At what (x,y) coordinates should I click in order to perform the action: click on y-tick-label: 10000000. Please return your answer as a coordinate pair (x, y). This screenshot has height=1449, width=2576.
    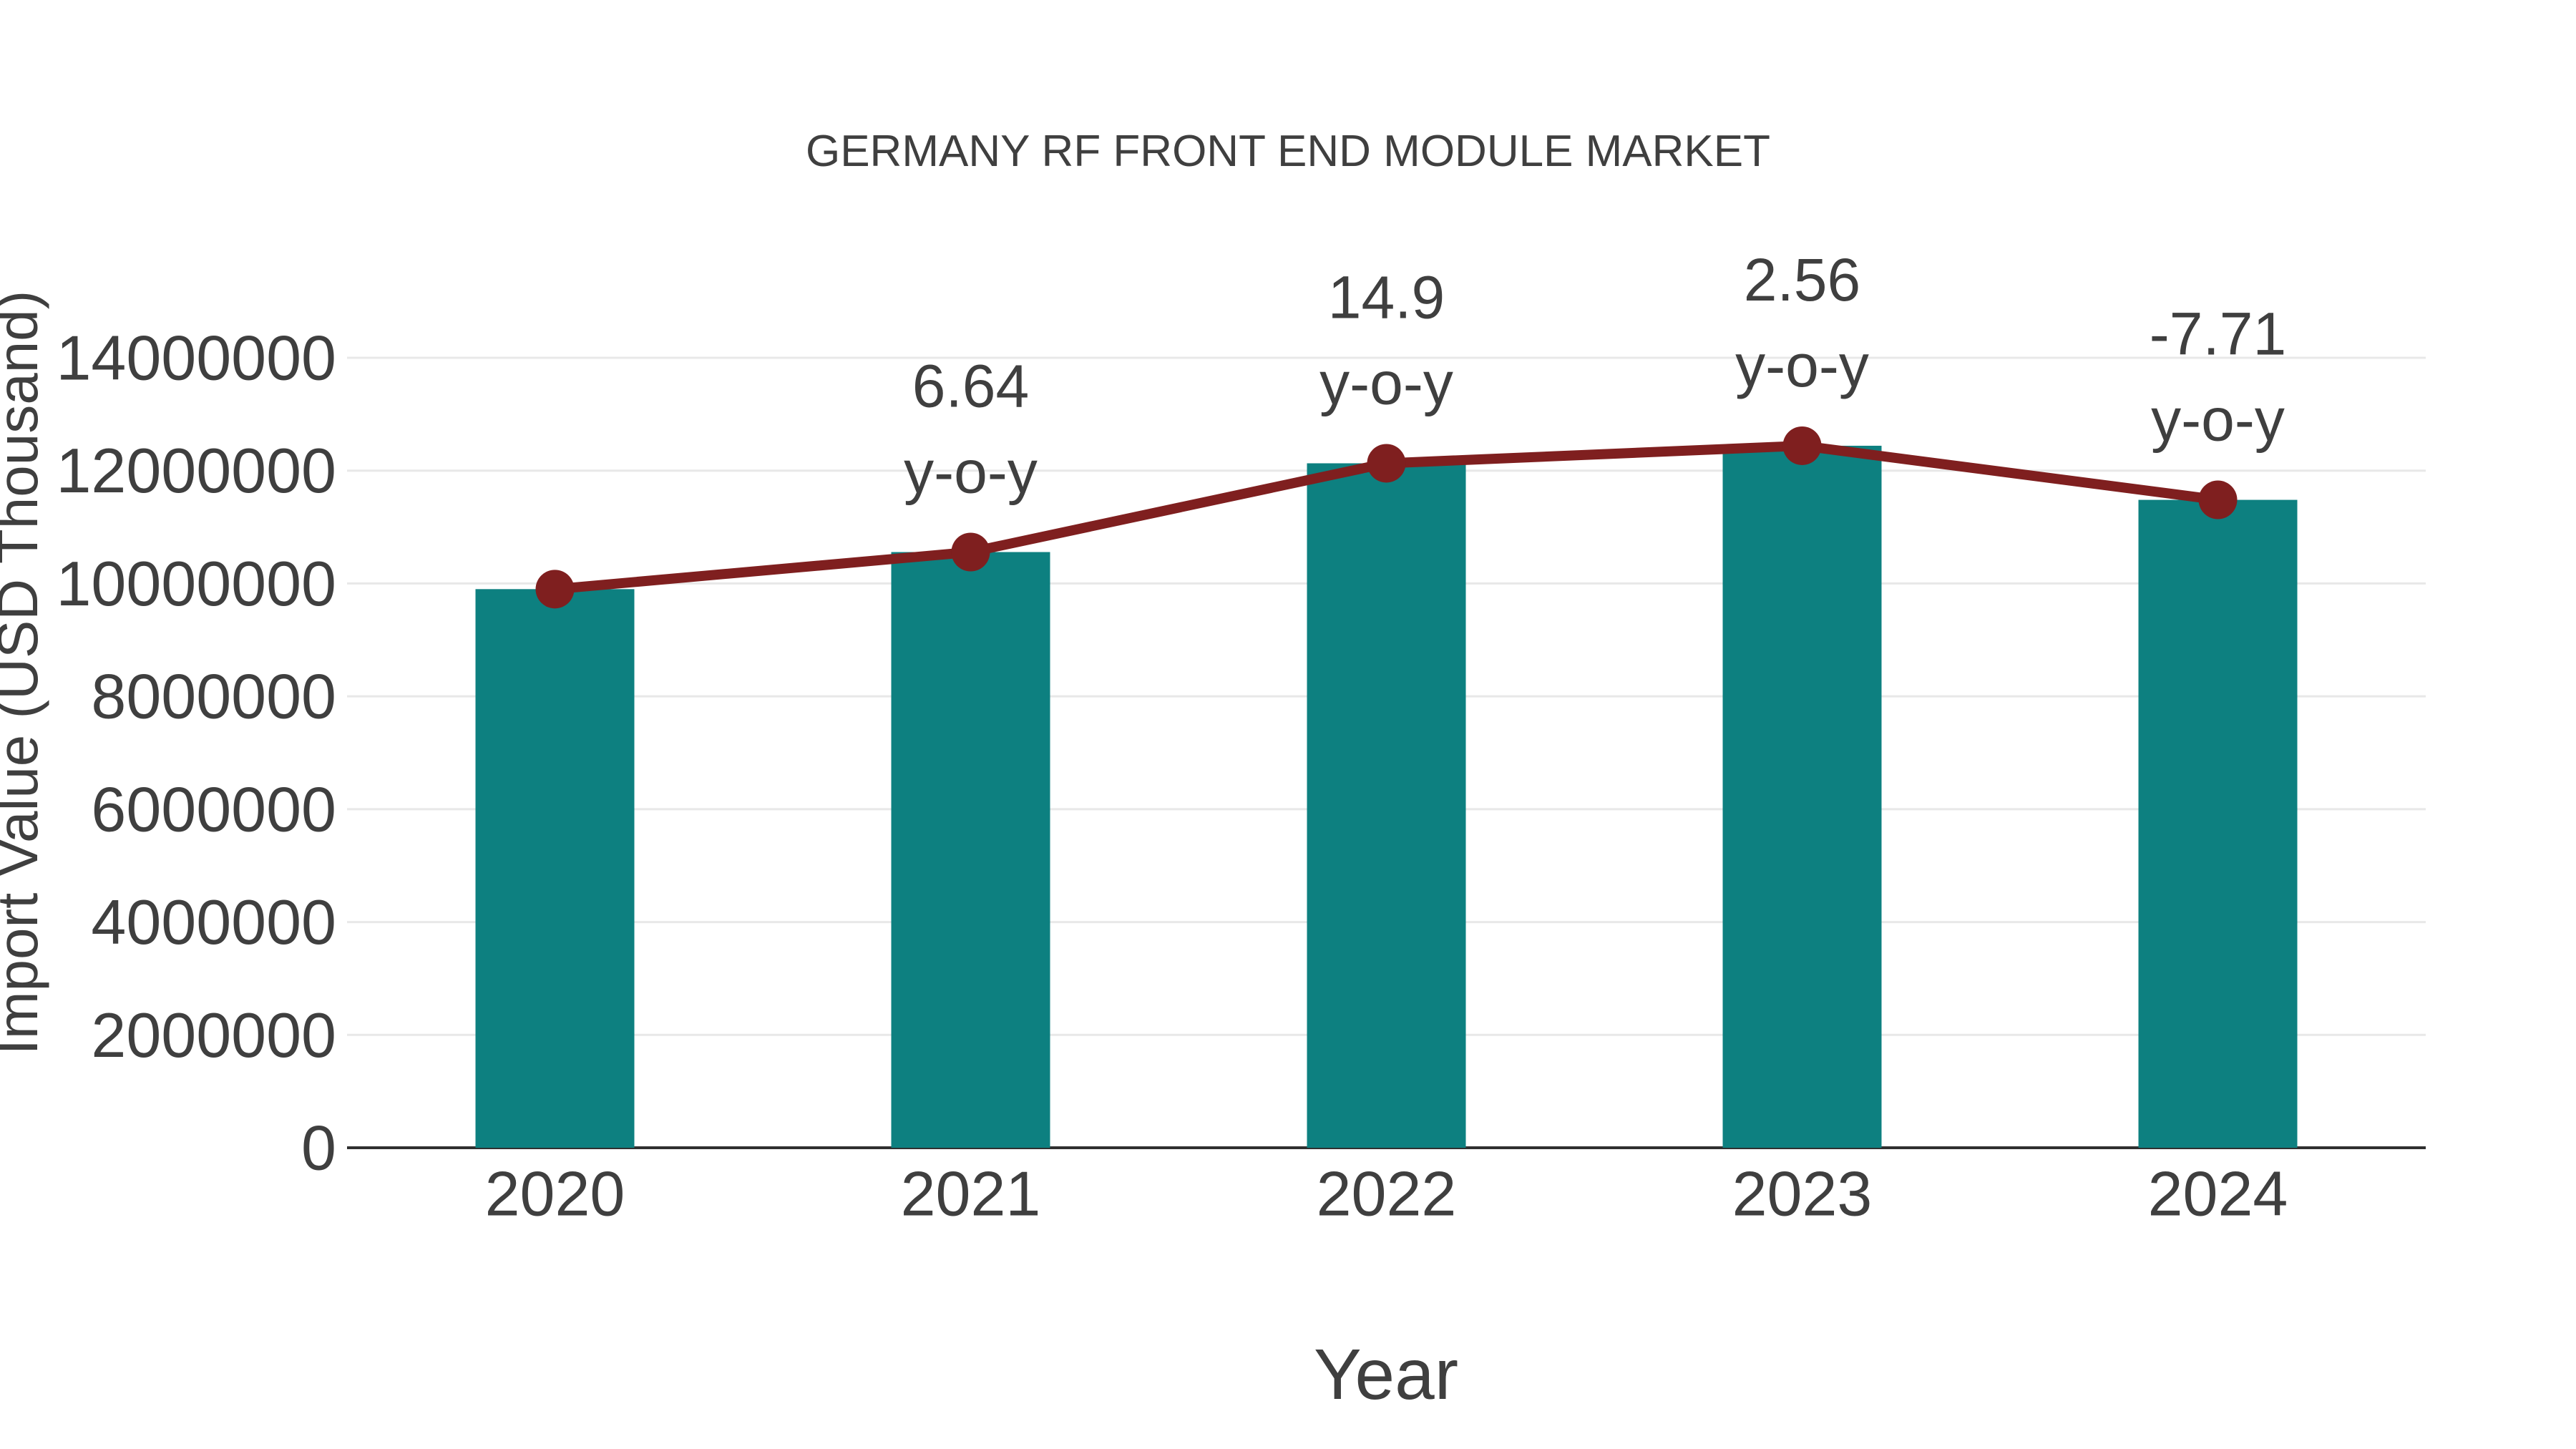
    Looking at the image, I should click on (196, 583).